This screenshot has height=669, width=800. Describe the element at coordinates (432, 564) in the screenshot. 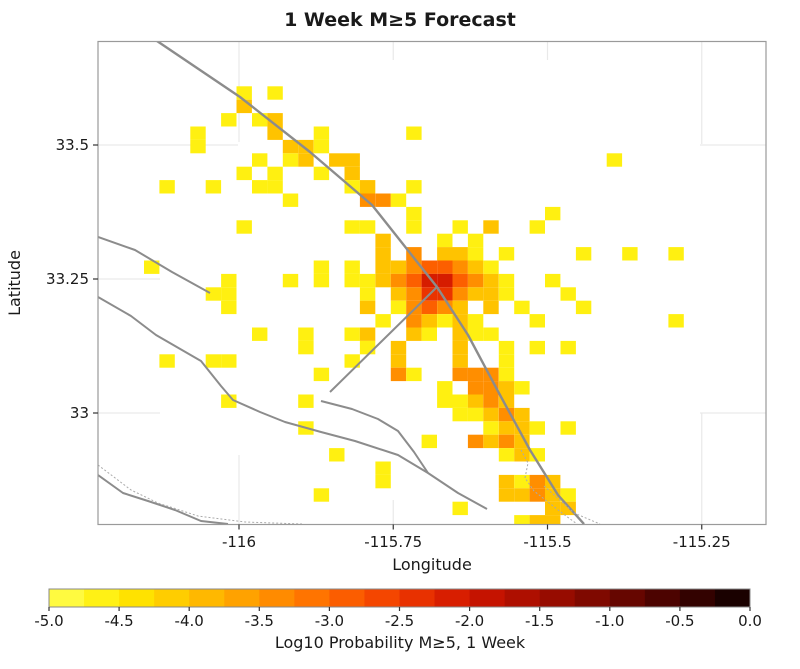

I see `x-axis-label: Longitude` at that location.